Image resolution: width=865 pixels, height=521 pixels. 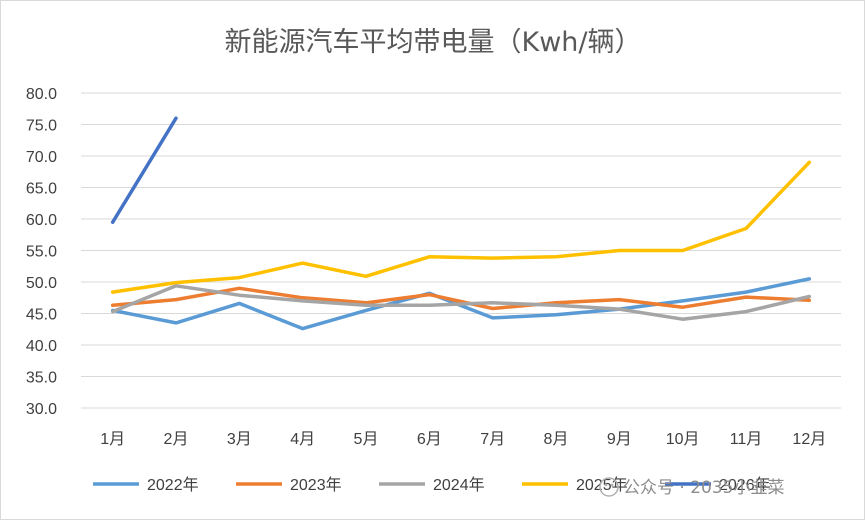 I want to click on y-tick-label: 40.0, so click(x=41, y=346).